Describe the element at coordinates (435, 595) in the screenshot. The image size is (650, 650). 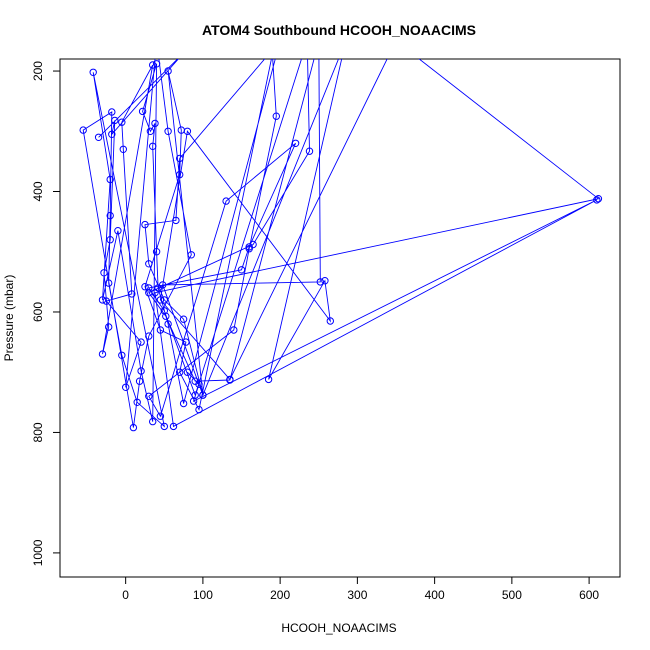
I see `x-tick-label: 400` at that location.